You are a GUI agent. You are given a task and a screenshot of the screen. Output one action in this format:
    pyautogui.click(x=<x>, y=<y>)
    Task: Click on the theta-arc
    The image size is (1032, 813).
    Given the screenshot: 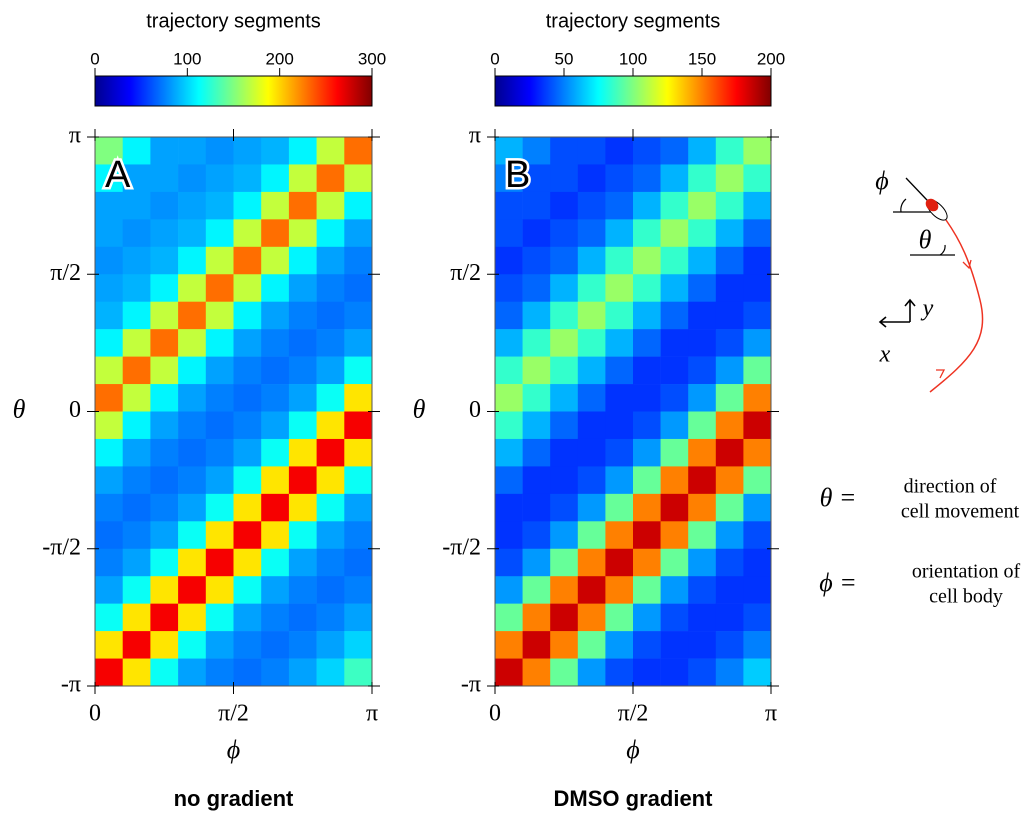 What is the action you would take?
    pyautogui.click(x=942, y=250)
    